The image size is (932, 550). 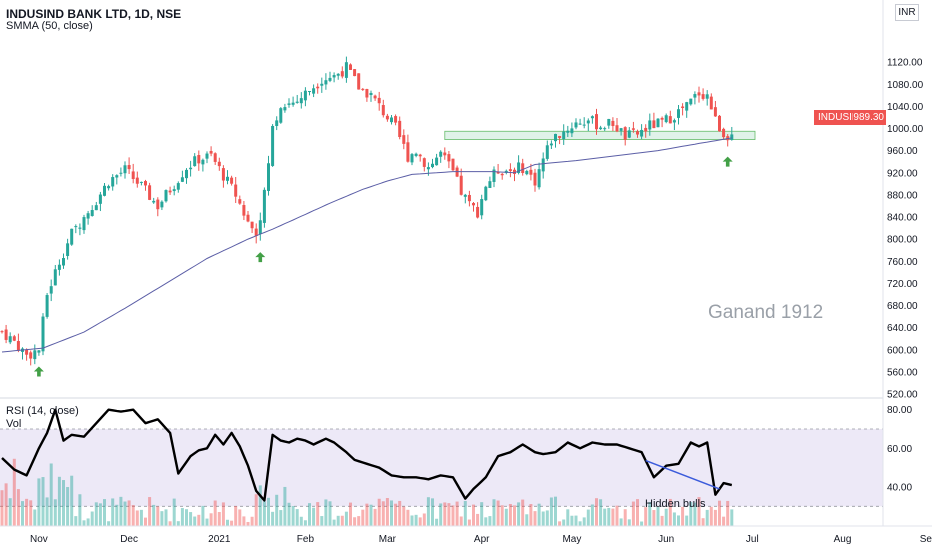 I want to click on price-tick-label: 1080.00, so click(x=905, y=85).